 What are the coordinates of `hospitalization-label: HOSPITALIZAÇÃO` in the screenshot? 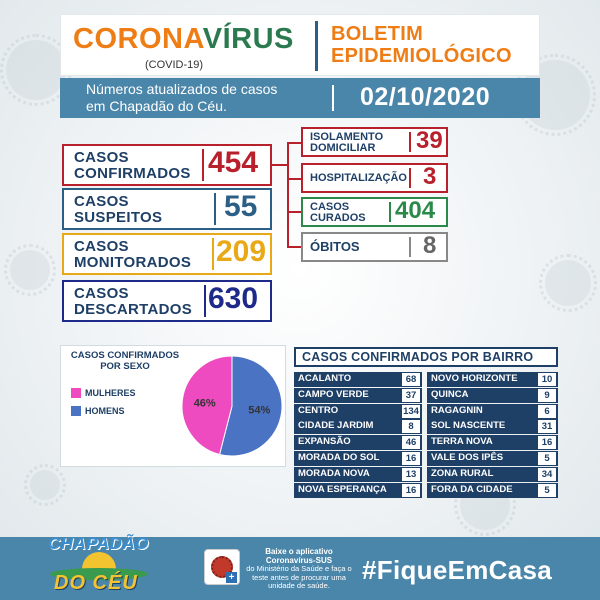 It's located at (358, 178).